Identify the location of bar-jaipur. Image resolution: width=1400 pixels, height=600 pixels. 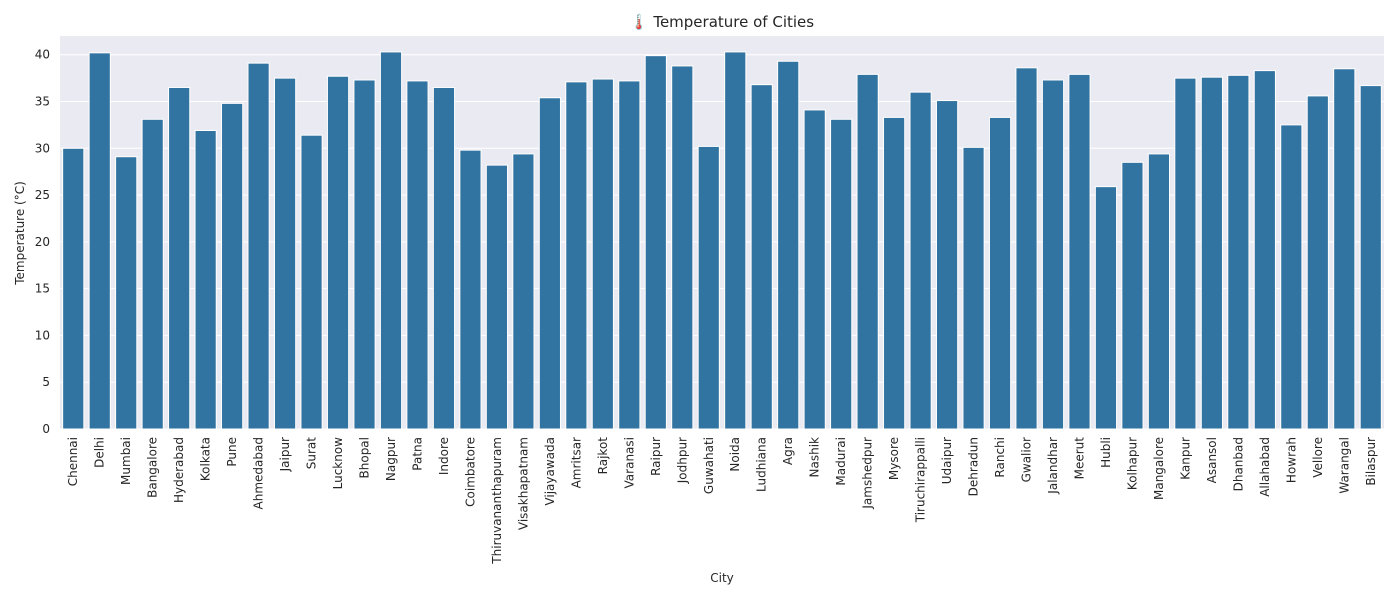
(285, 253).